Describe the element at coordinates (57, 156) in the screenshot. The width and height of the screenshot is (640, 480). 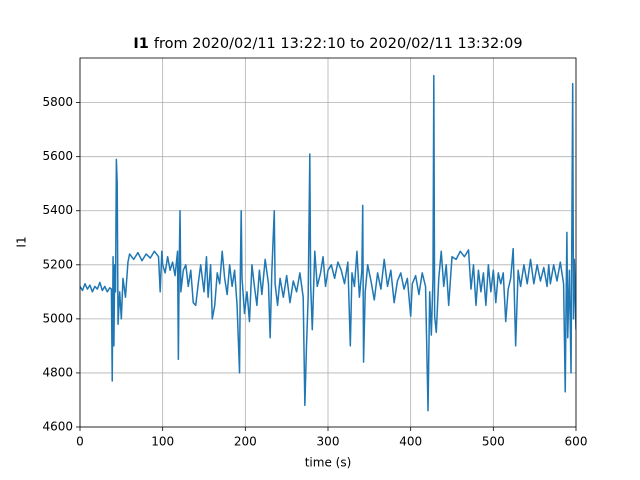
I see `y-tick-label: 5600` at that location.